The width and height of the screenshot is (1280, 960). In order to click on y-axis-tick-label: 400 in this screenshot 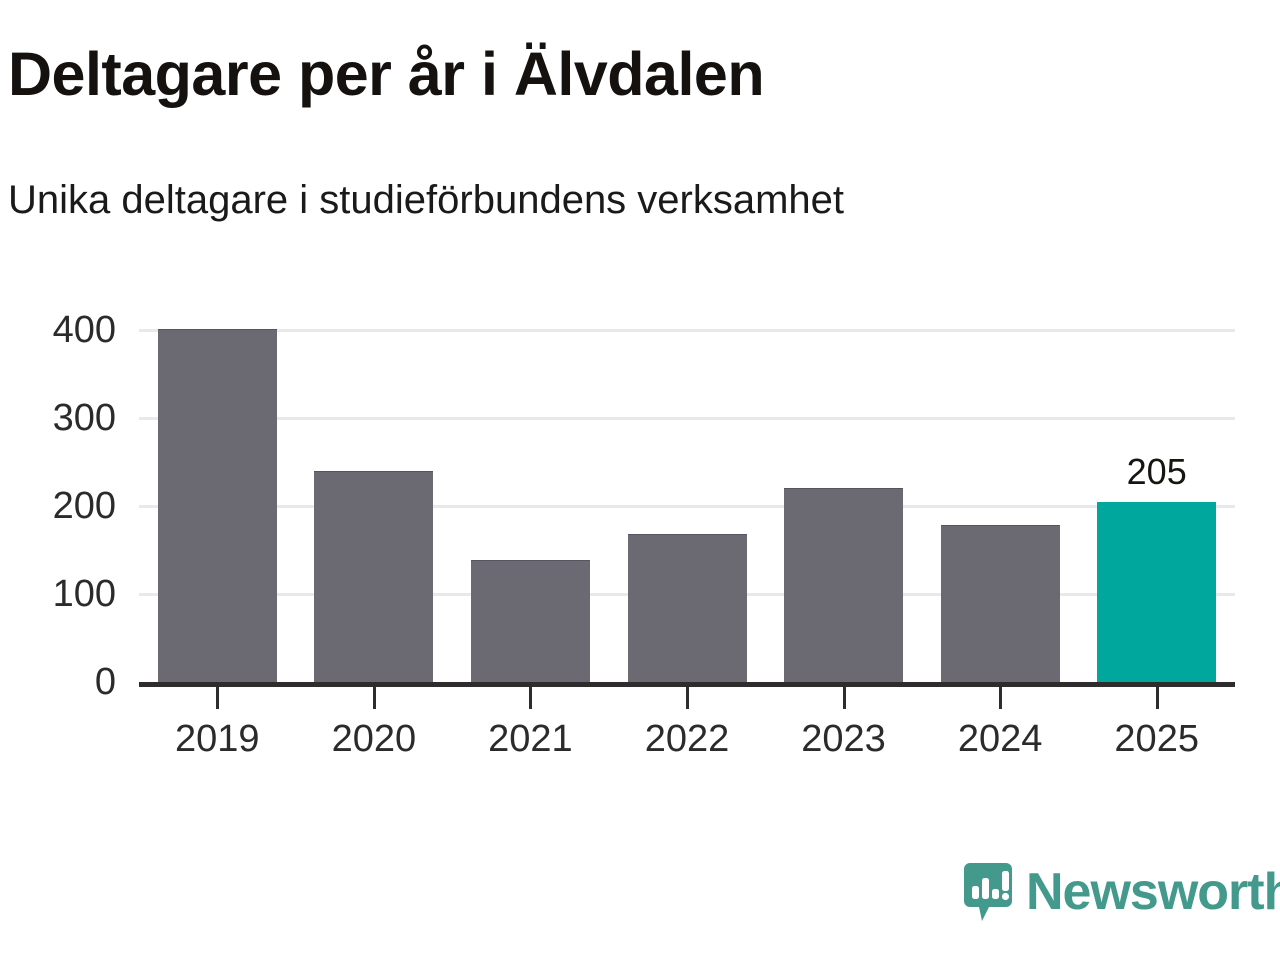, I will do `click(84, 330)`.